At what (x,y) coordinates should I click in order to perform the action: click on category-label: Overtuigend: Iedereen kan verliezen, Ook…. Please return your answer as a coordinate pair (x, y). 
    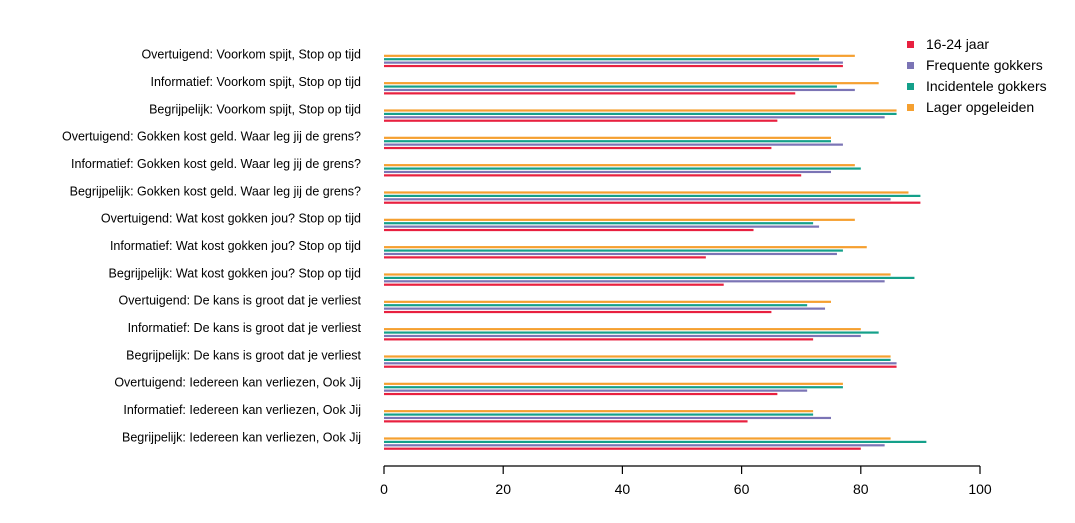
    Looking at the image, I should click on (237, 383).